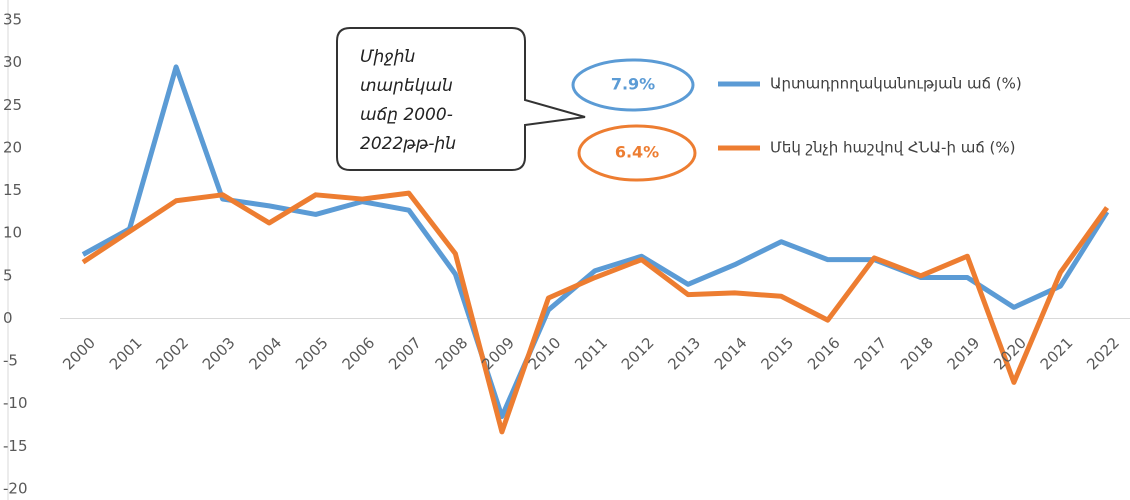 The width and height of the screenshot is (1130, 500). What do you see at coordinates (265, 354) in the screenshot?
I see `x-tick-label: 2004` at bounding box center [265, 354].